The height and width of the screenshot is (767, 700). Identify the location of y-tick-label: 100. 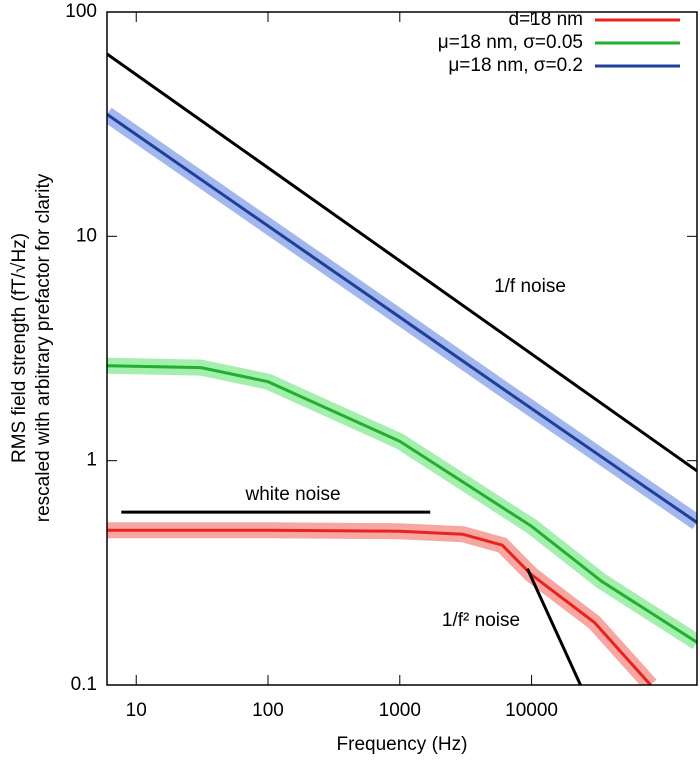
(81, 11).